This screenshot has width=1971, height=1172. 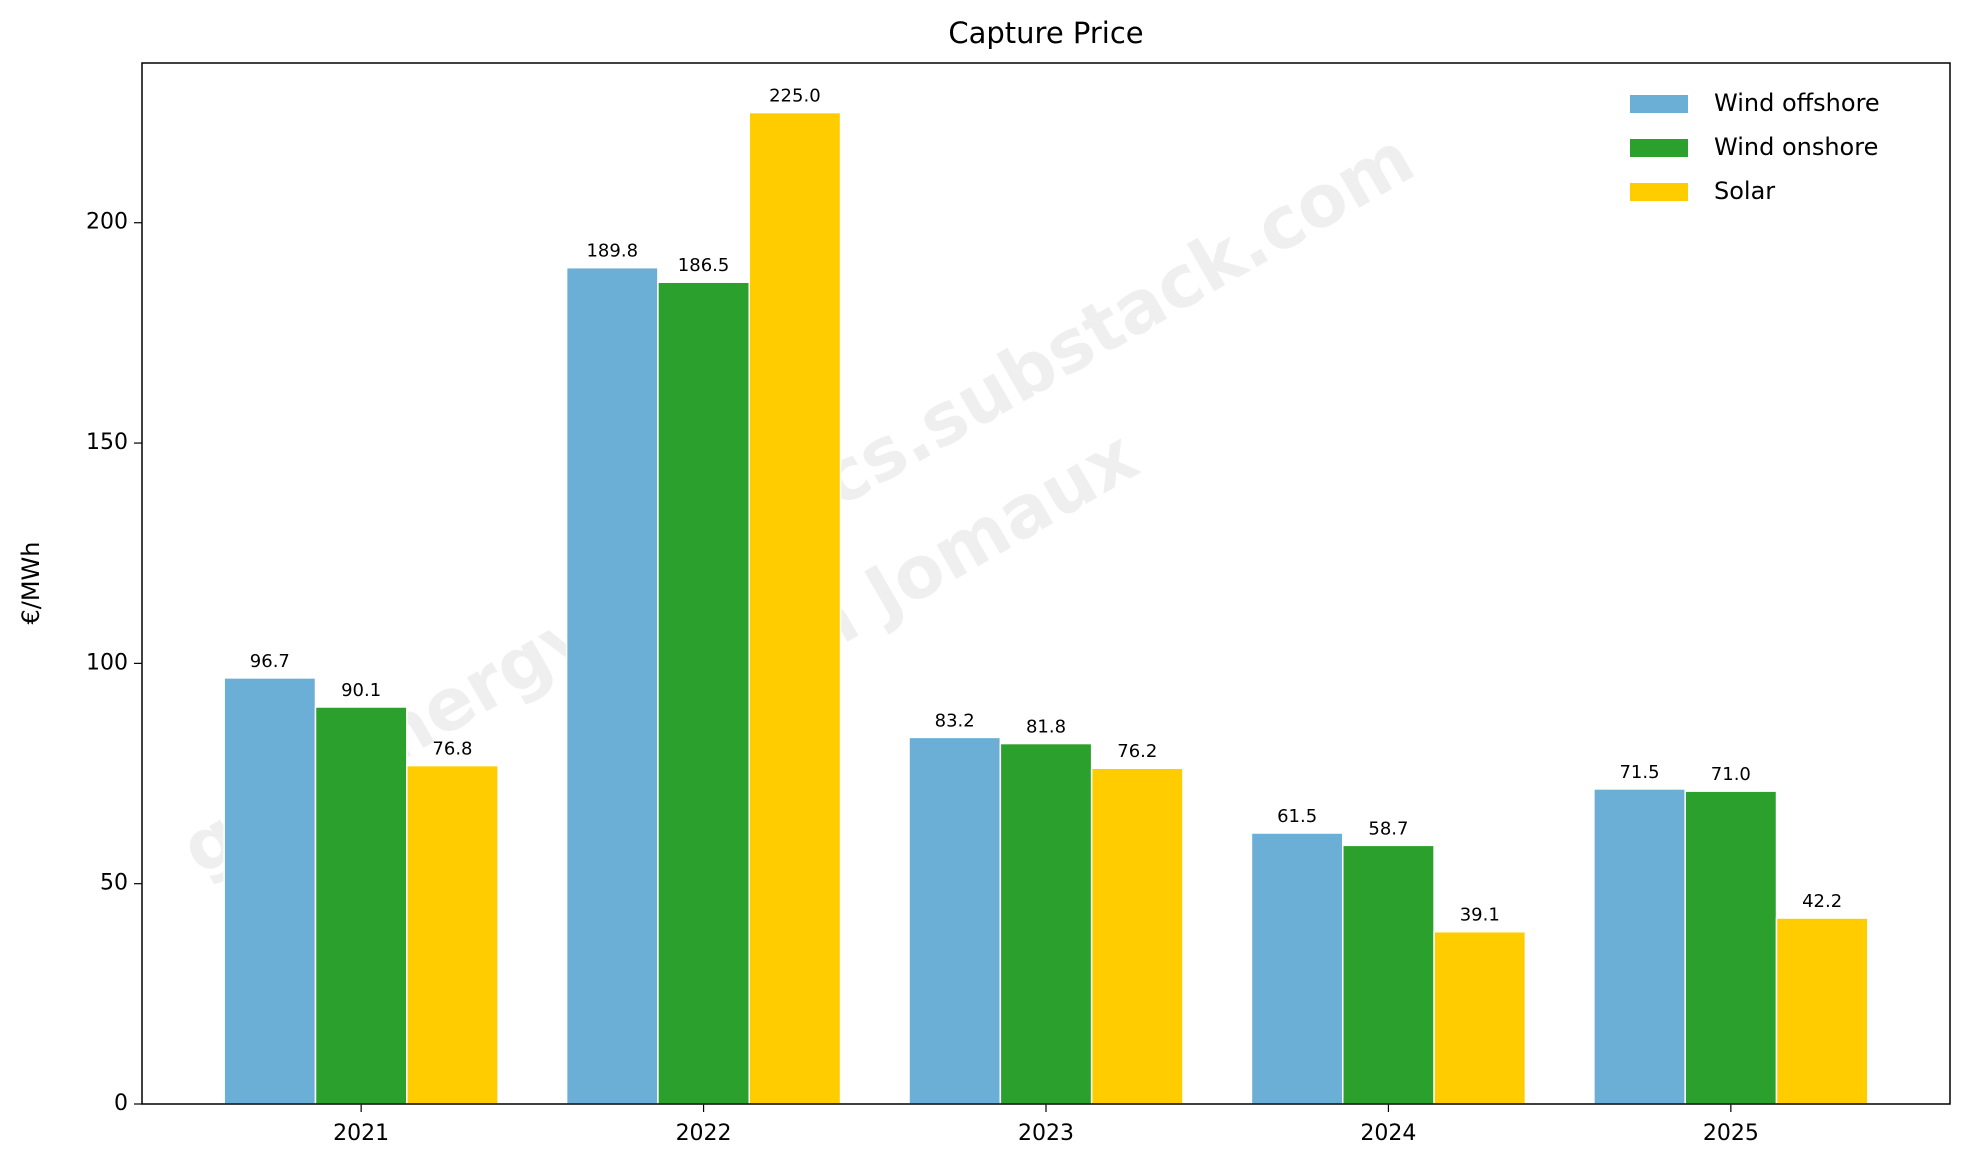 What do you see at coordinates (1744, 191) in the screenshot?
I see `legend-label: Solar` at bounding box center [1744, 191].